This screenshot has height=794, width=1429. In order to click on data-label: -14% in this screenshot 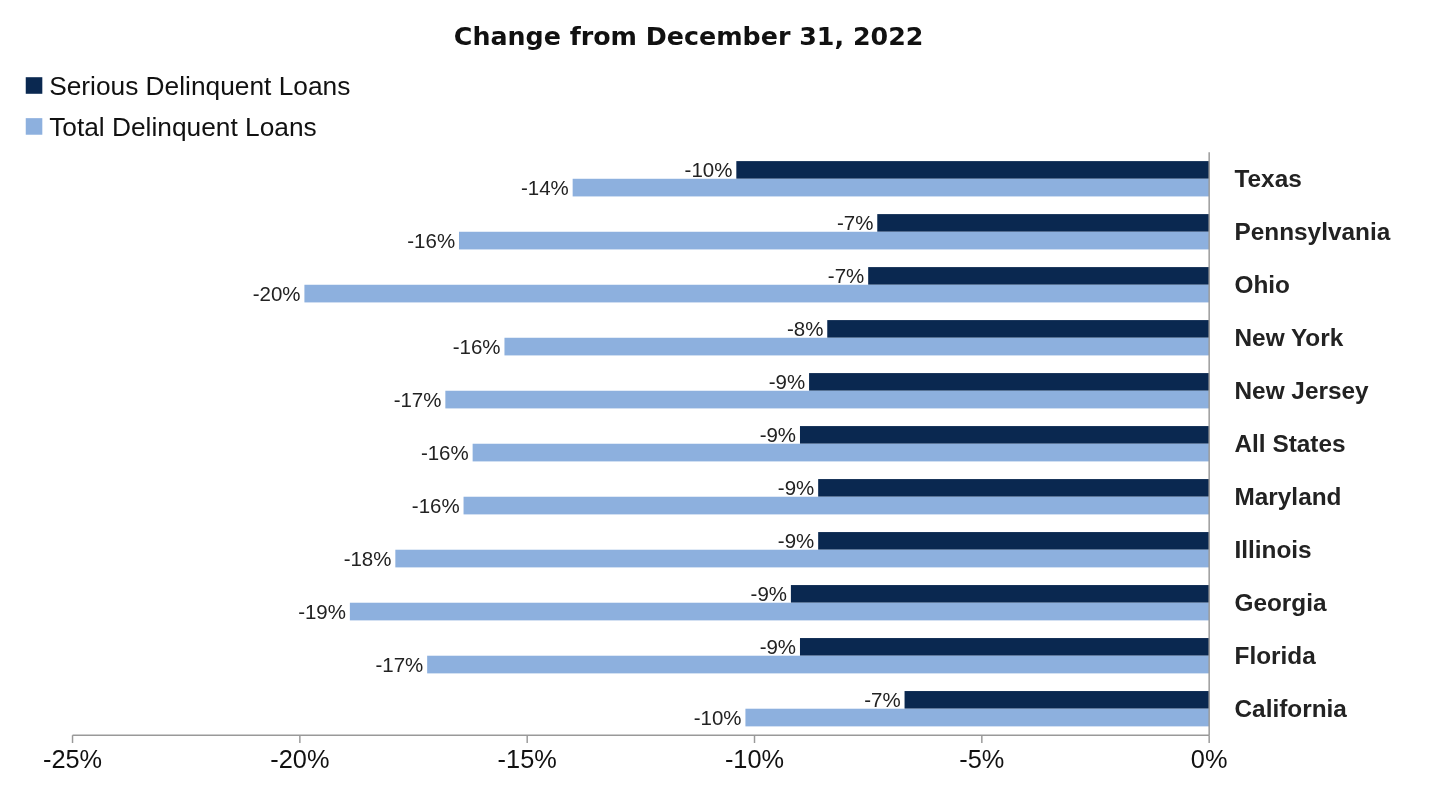, I will do `click(544, 187)`.